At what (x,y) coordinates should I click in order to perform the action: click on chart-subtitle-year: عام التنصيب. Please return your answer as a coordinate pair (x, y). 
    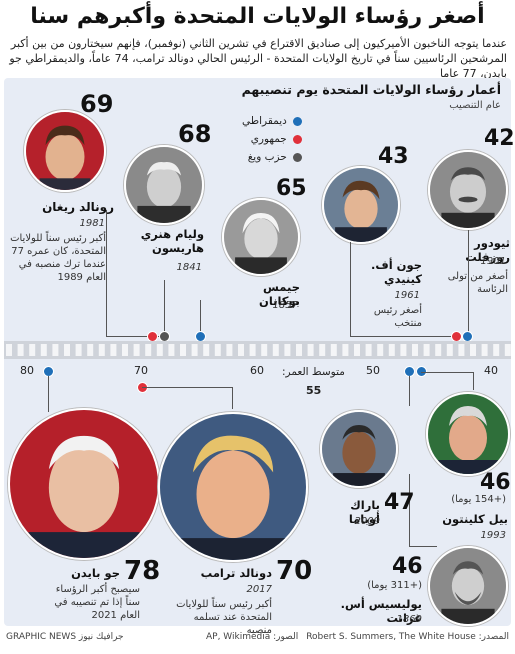
    Looking at the image, I should click on (475, 105).